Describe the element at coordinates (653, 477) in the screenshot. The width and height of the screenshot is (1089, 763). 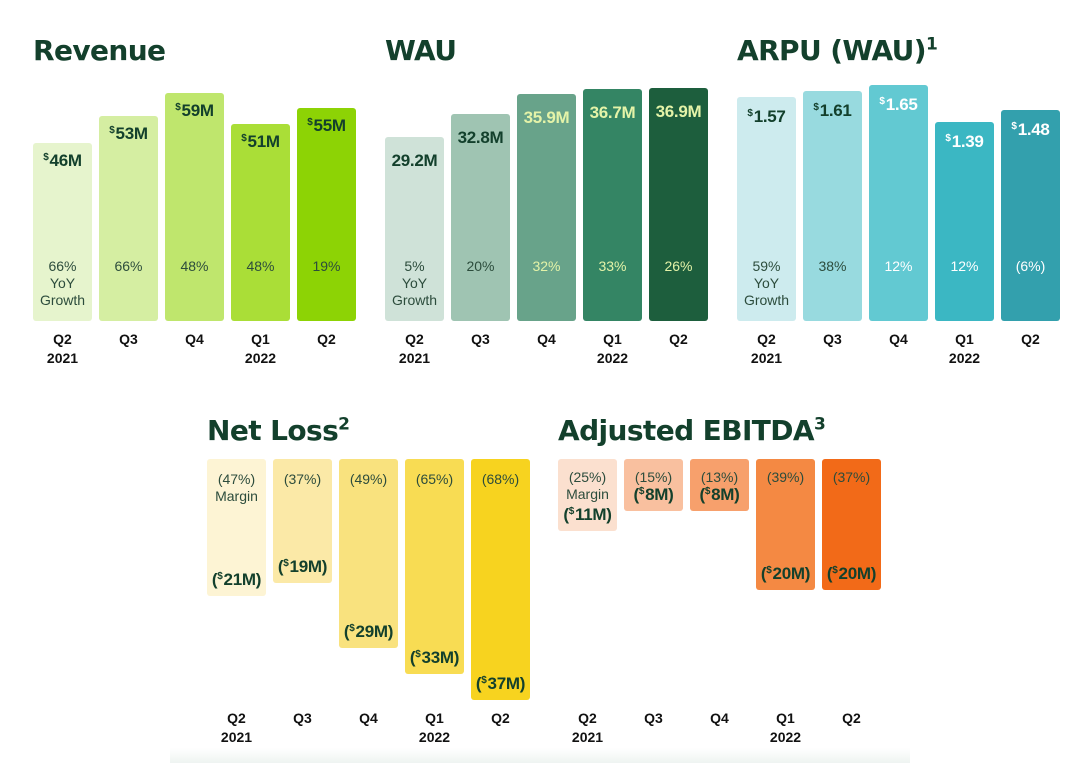
I see `margin-label: (15%)` at that location.